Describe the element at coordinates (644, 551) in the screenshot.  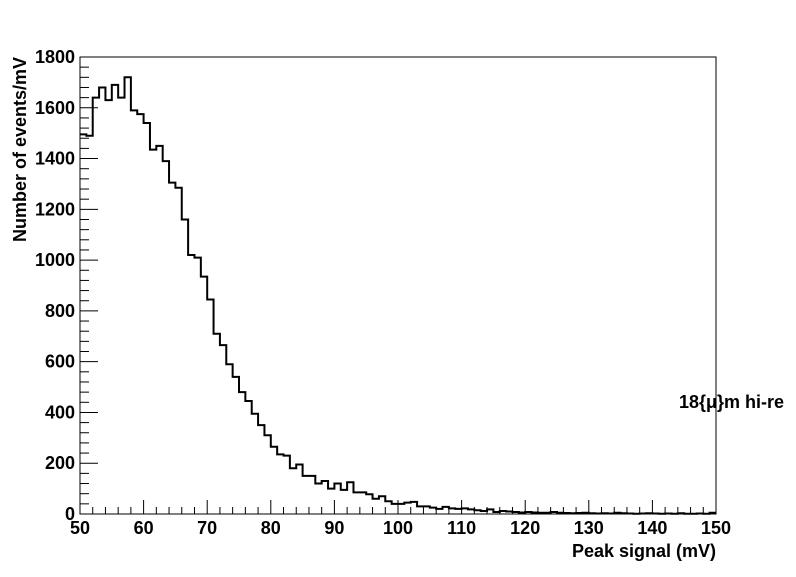
I see `x-axis-title: Peak signal (mV)` at that location.